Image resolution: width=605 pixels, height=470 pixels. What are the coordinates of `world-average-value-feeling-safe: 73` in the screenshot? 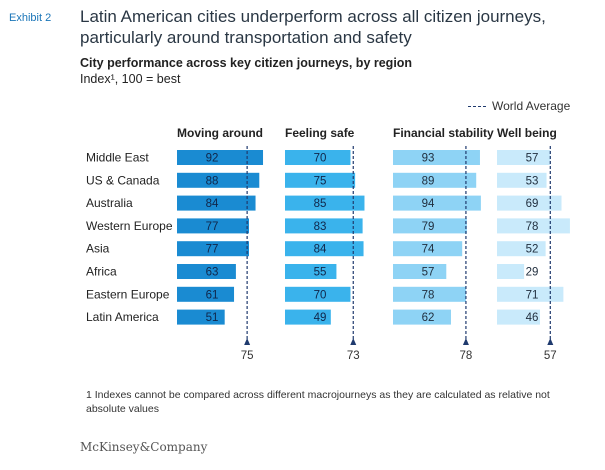 It's located at (353, 356).